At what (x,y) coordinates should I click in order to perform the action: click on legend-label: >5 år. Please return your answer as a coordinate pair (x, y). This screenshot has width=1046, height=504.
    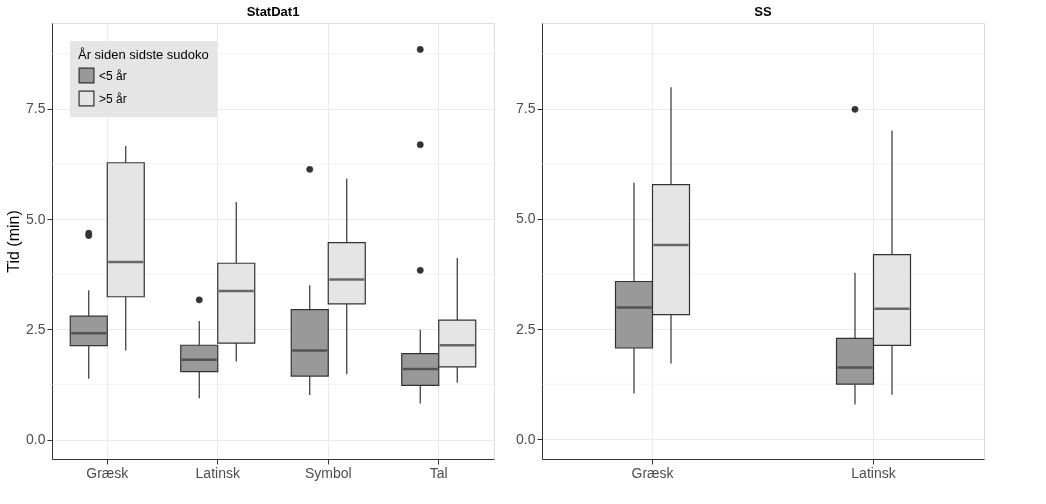
    Looking at the image, I should click on (113, 98).